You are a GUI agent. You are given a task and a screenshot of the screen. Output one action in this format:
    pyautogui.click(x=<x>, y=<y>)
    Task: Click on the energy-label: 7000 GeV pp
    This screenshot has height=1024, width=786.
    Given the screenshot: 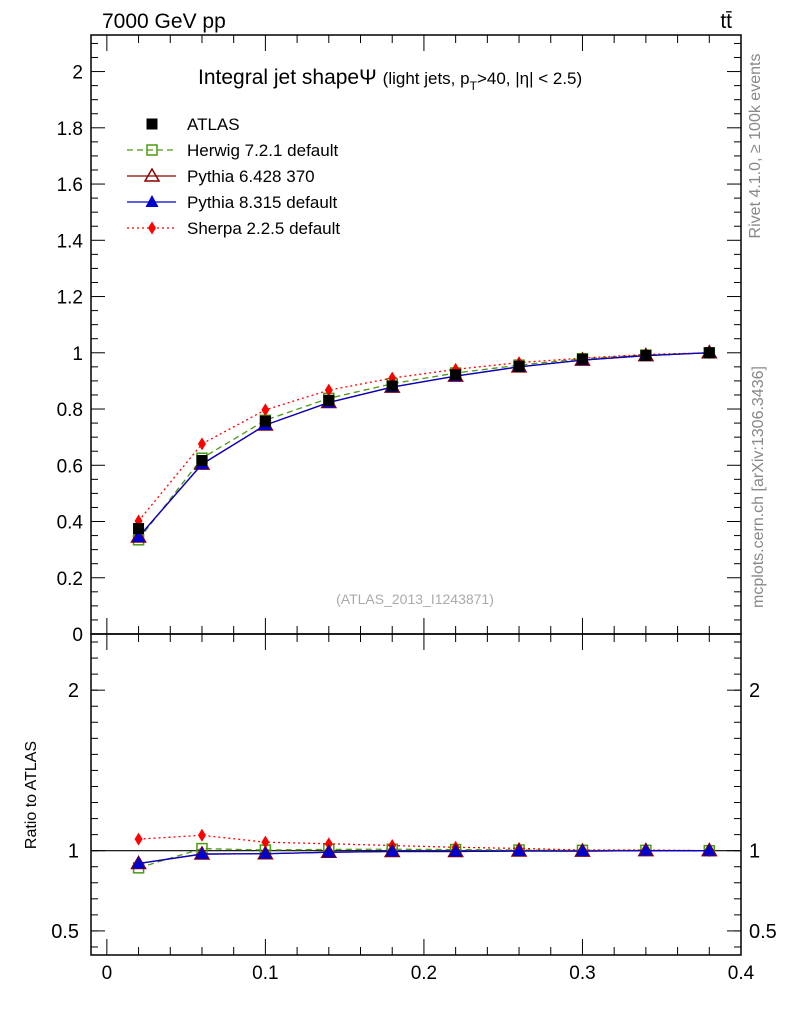 What is the action you would take?
    pyautogui.click(x=164, y=21)
    